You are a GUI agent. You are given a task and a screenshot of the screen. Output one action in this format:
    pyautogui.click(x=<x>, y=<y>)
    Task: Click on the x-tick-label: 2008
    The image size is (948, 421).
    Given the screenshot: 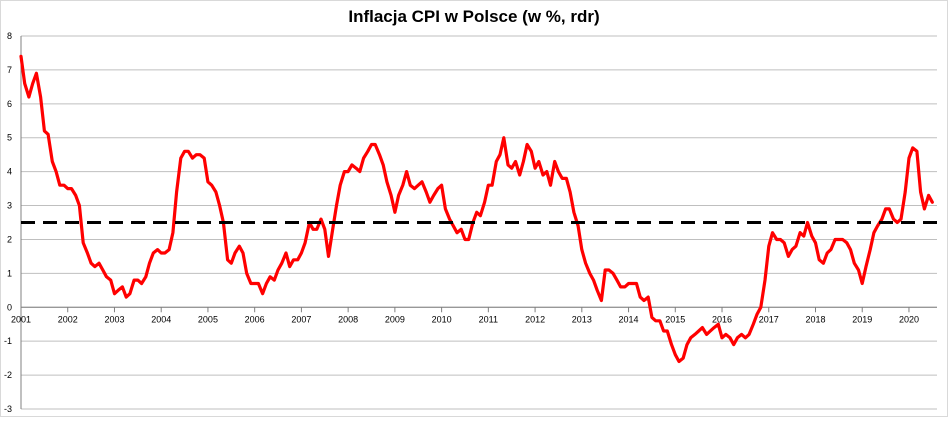 What is the action you would take?
    pyautogui.click(x=348, y=319)
    